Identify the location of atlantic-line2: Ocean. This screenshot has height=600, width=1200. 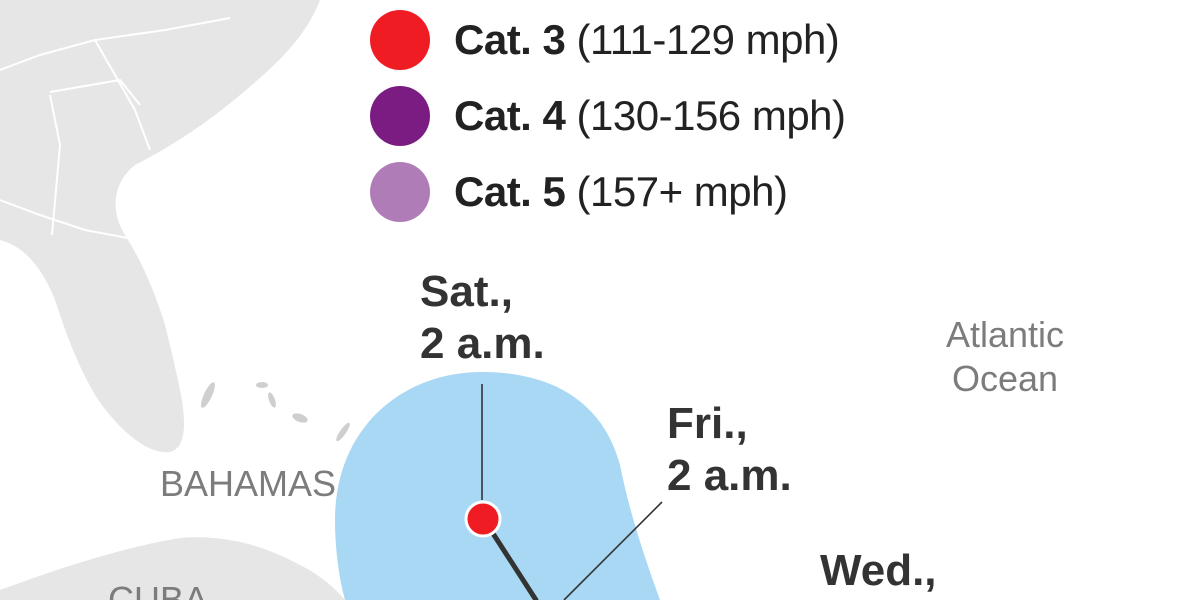
(1005, 378).